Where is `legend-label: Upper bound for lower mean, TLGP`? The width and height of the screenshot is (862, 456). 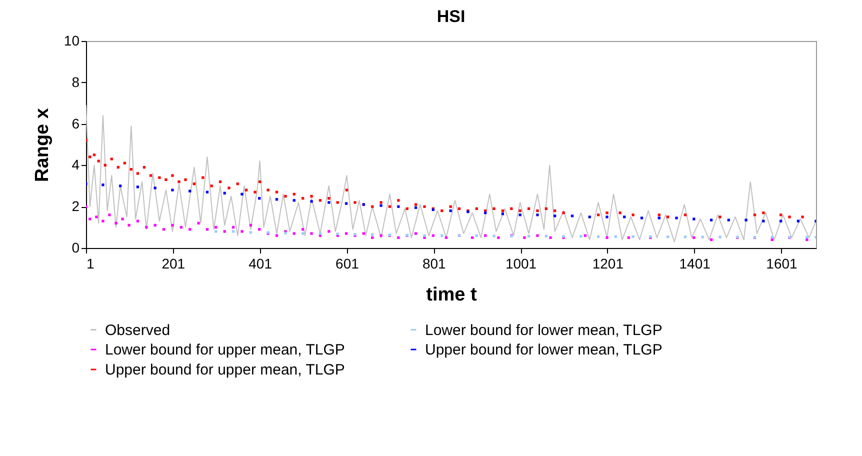 legend-label: Upper bound for lower mean, TLGP is located at coordinates (543, 350).